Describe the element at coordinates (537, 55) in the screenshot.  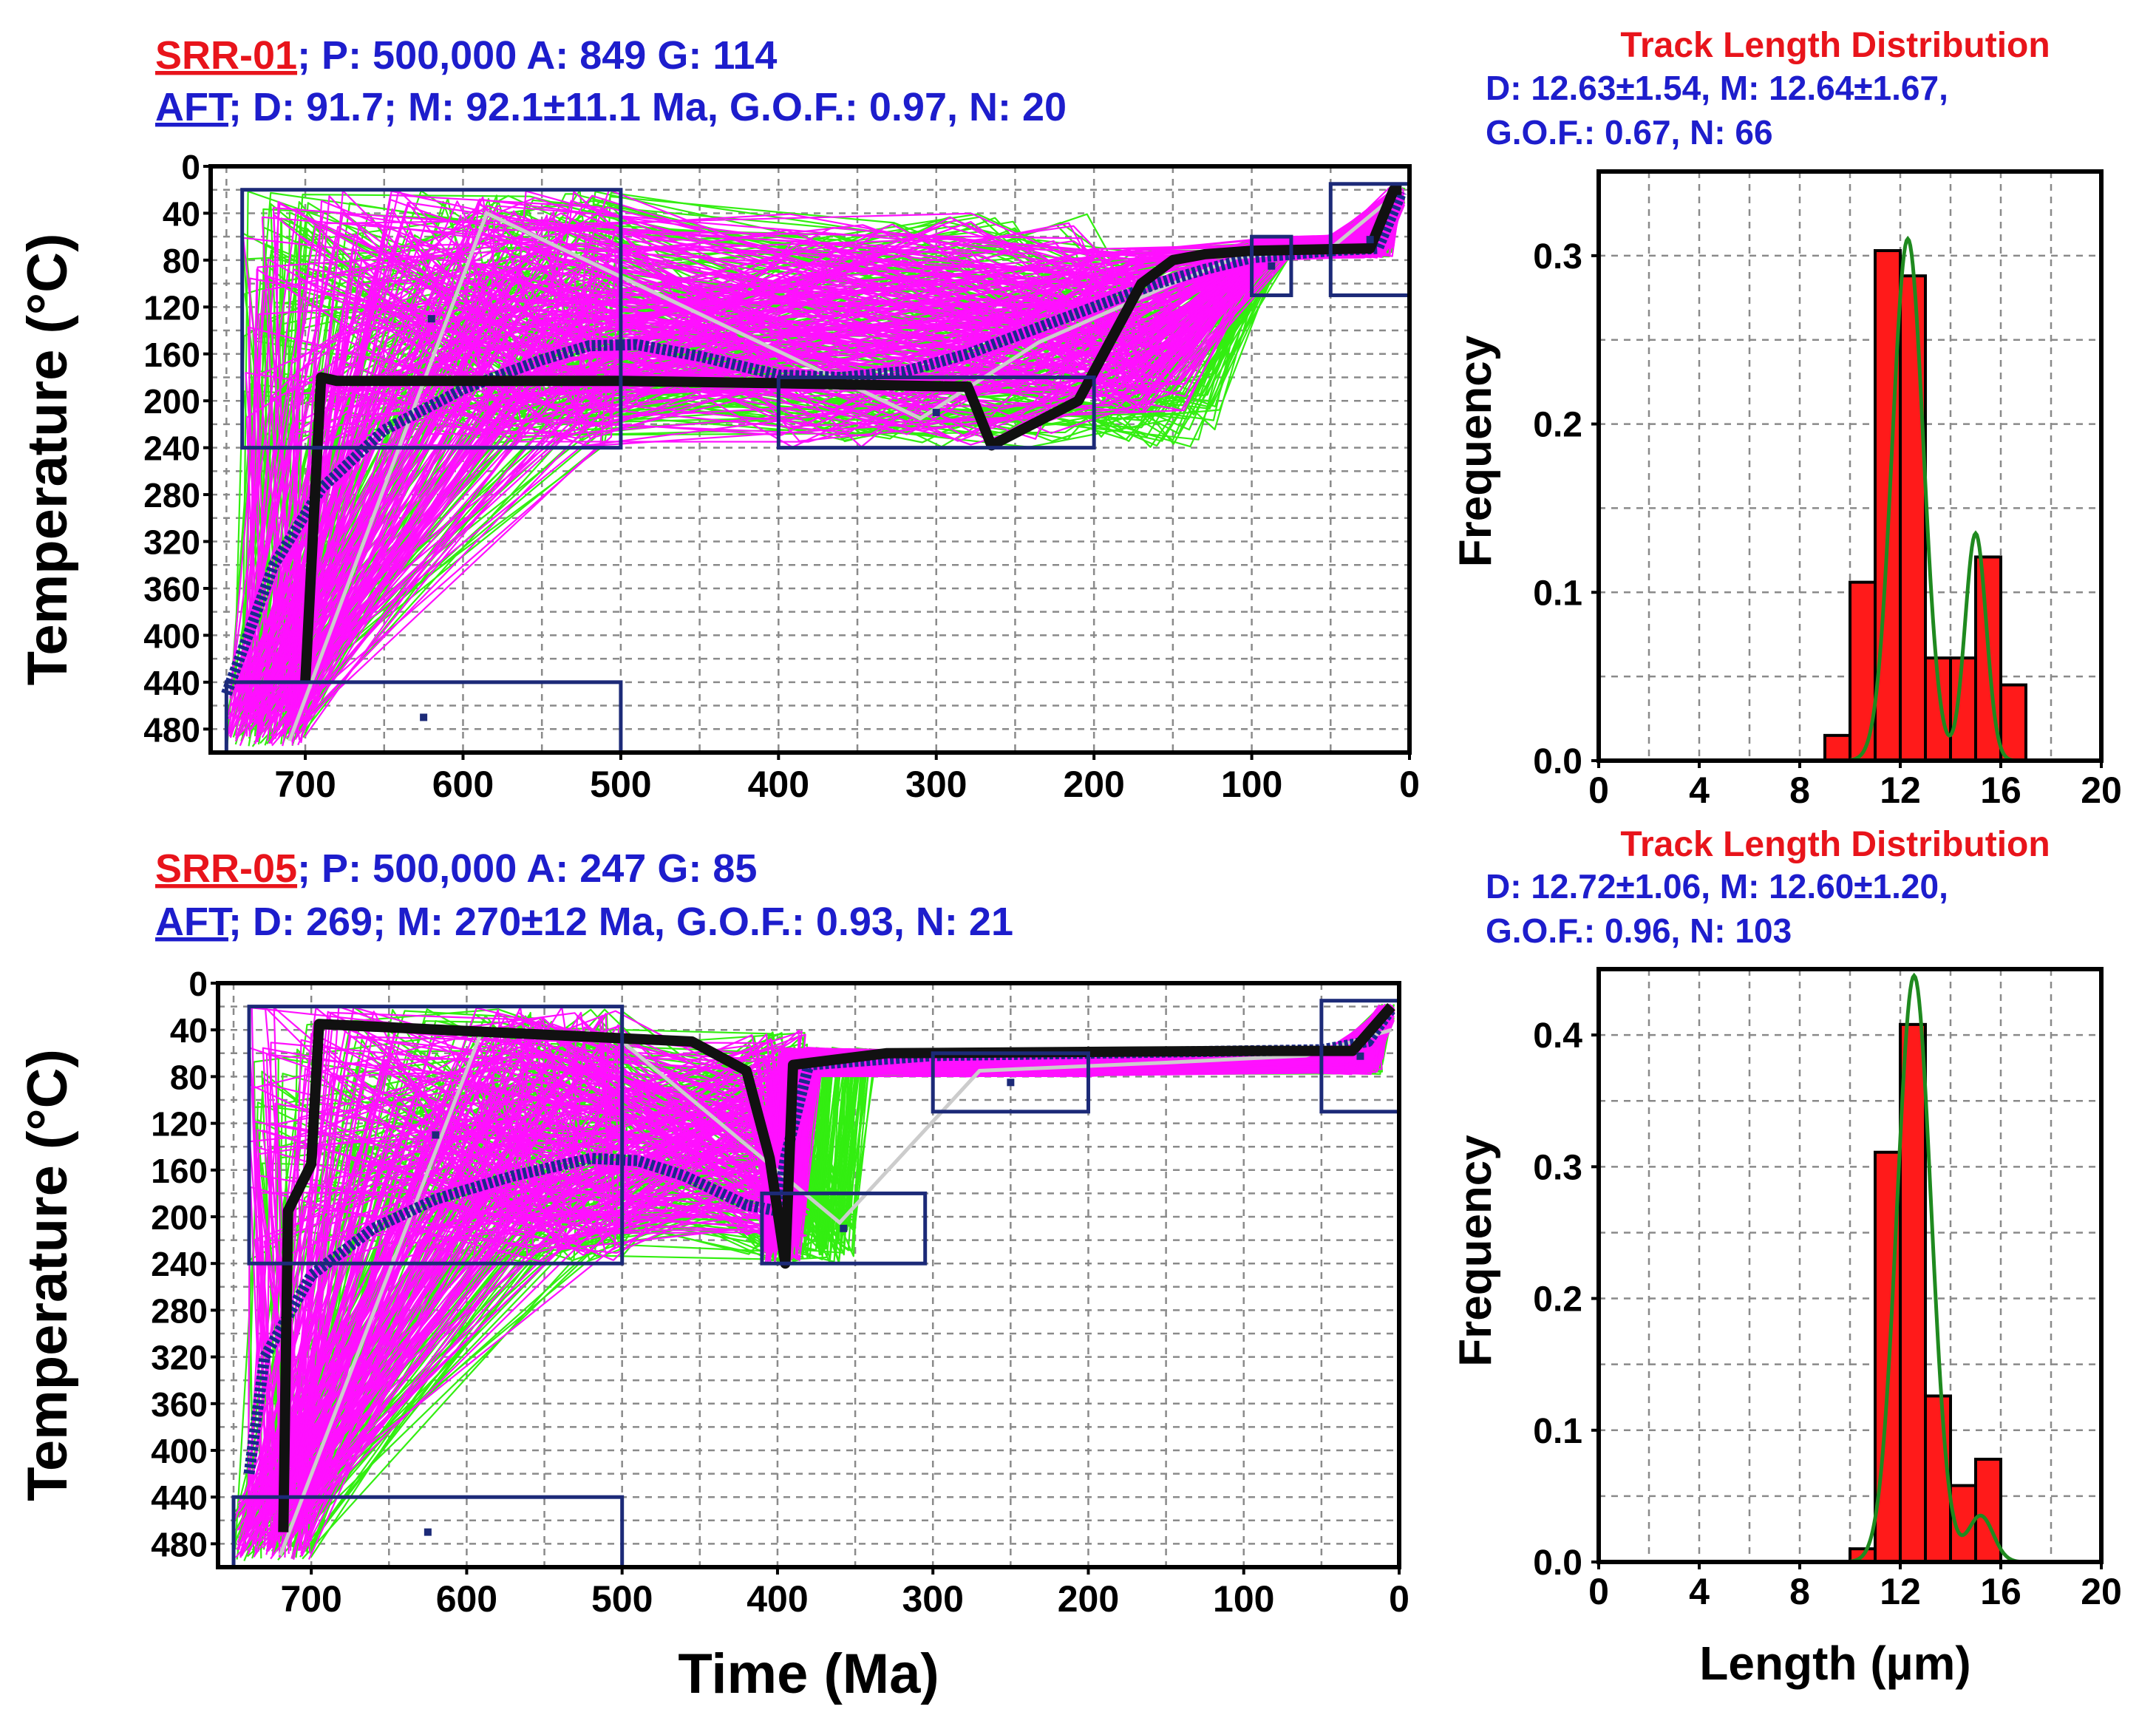
I see `sample-params: ; P: 500,000 A: 849 G: 114` at that location.